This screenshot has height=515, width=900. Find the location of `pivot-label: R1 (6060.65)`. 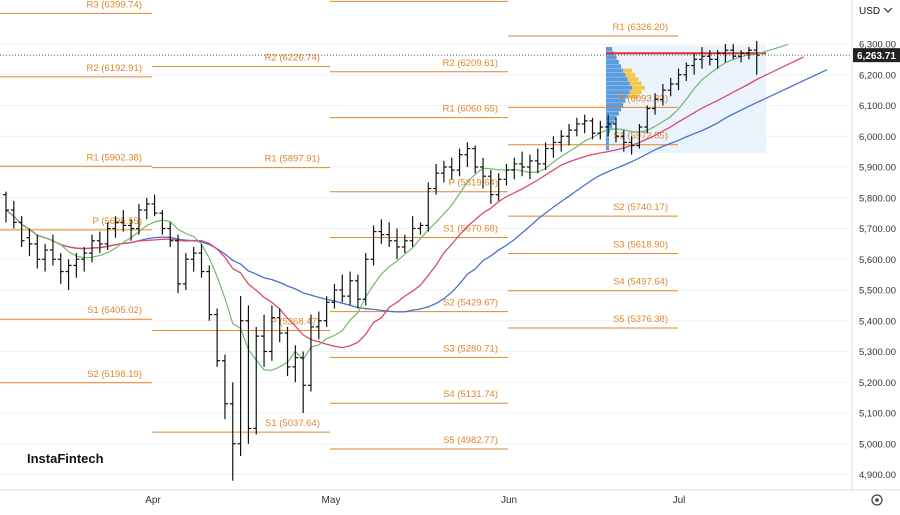

pivot-label: R1 (6060.65) is located at coordinates (470, 109).